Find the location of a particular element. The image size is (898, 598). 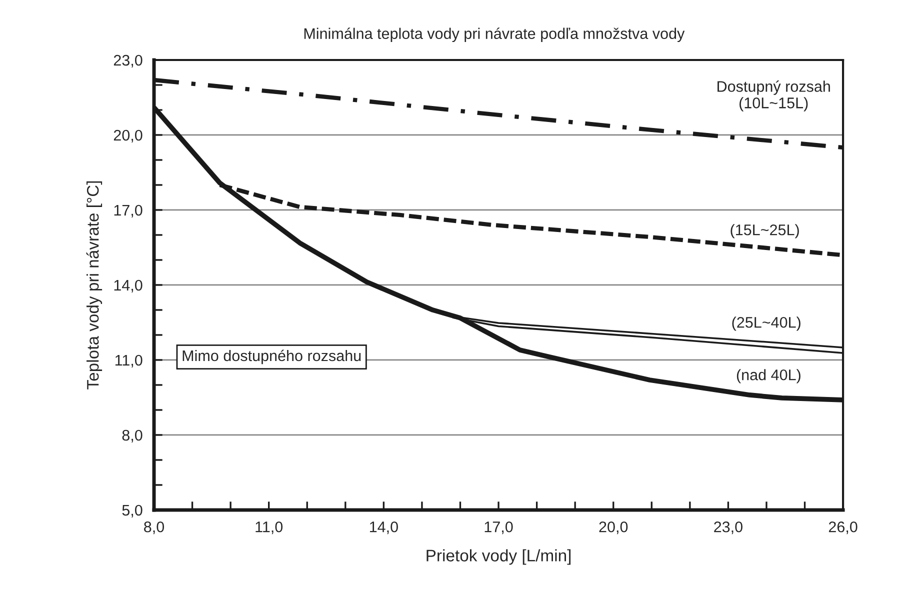

x-tick-label: 14,0 is located at coordinates (384, 527).